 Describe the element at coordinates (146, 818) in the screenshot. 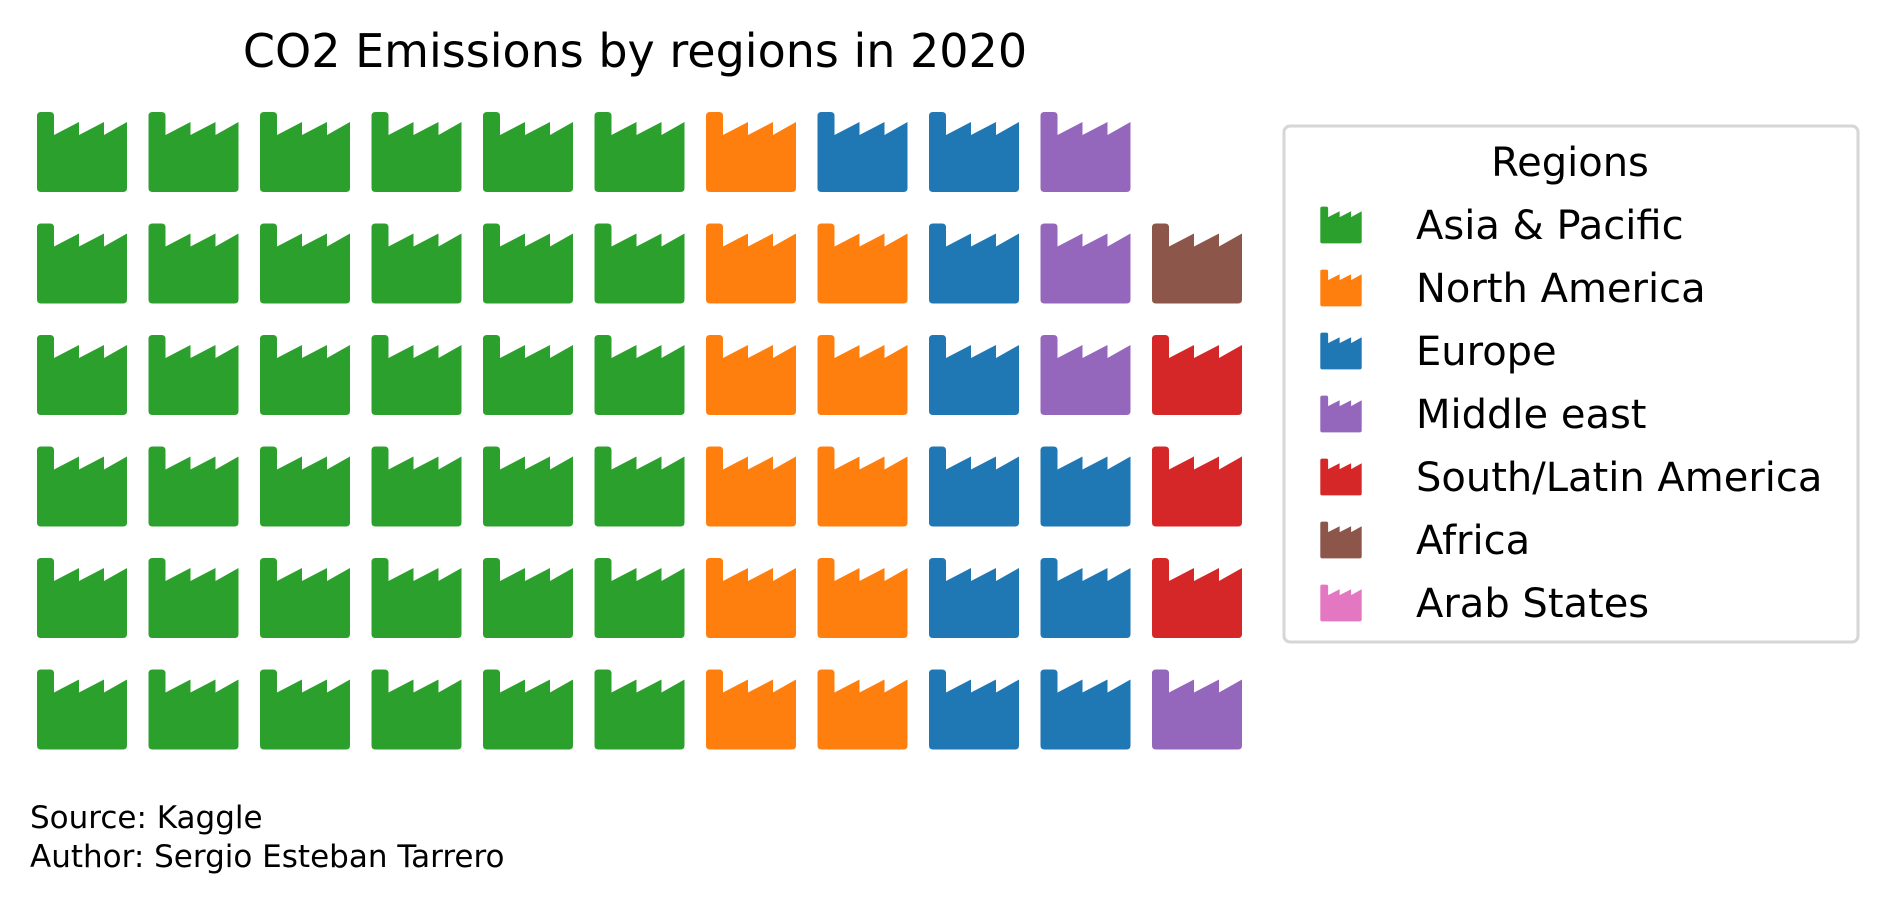

I see `source-caption: Source: Kaggle` at that location.